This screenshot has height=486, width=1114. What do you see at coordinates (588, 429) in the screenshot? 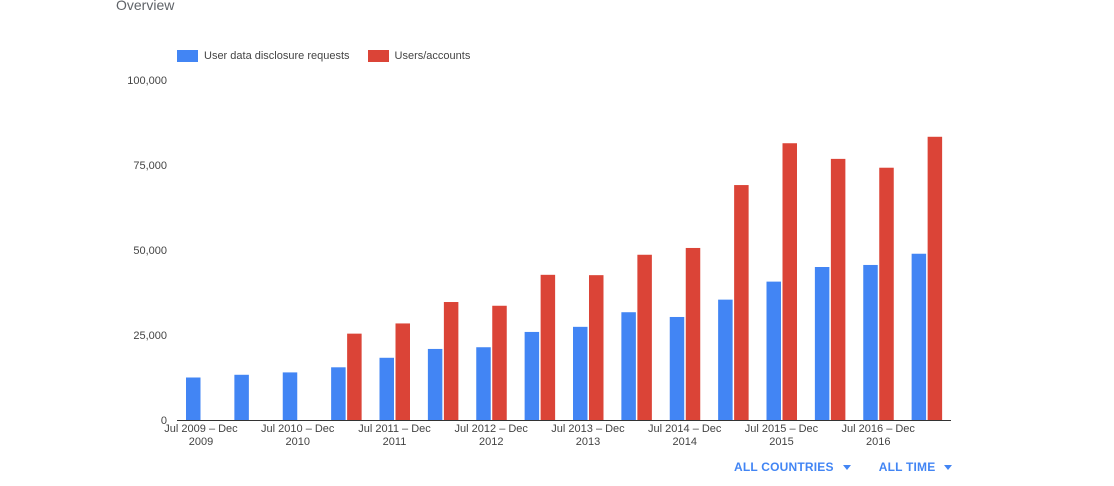
I see `x-tick-label: Jul 2013 – Dec` at bounding box center [588, 429].